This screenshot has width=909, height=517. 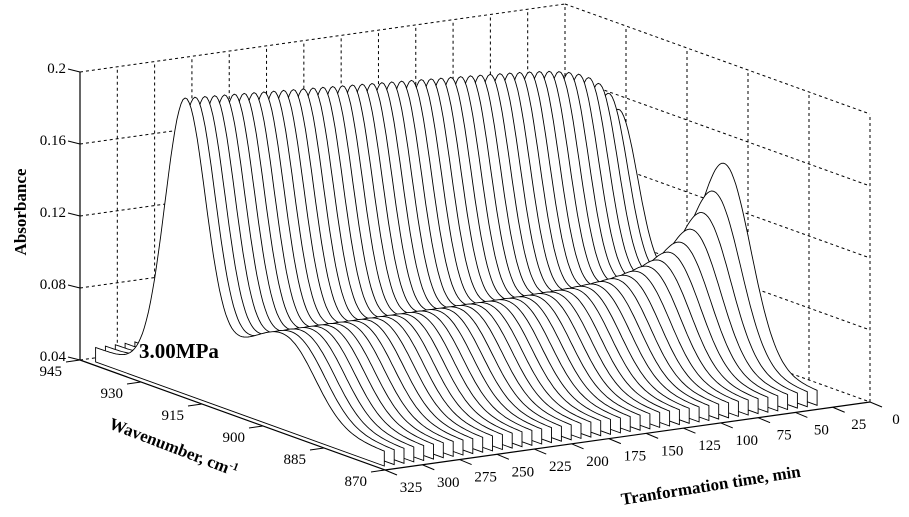 What do you see at coordinates (53, 357) in the screenshot?
I see `z-tick-label: 0.04` at bounding box center [53, 357].